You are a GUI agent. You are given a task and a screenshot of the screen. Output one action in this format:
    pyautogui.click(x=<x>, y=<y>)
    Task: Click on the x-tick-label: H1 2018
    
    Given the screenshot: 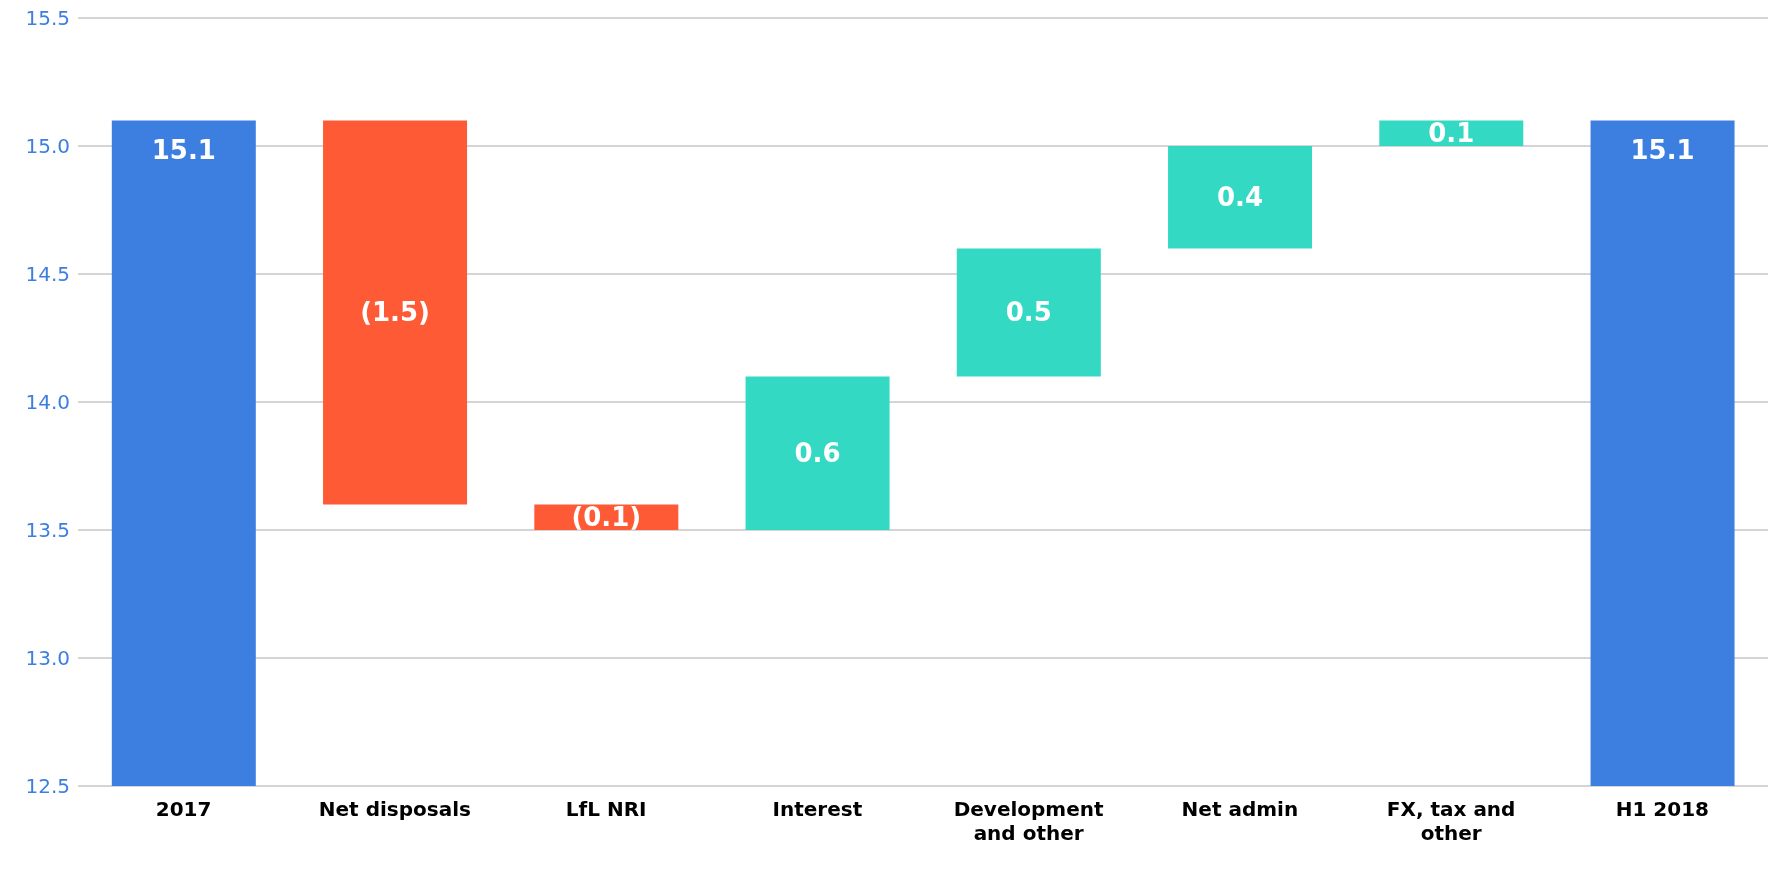 What is the action you would take?
    pyautogui.click(x=1662, y=809)
    